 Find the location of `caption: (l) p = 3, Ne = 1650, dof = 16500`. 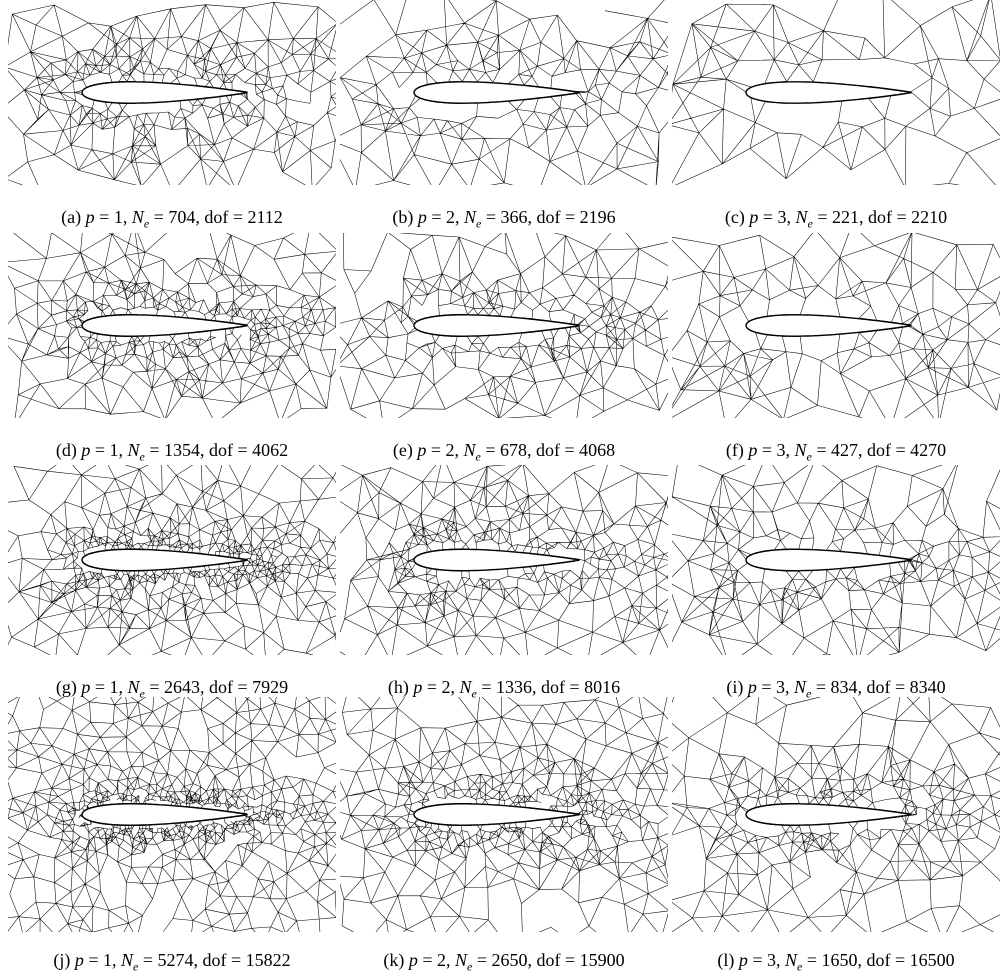

caption: (l) p = 3, Ne = 1650, dof = 16500 is located at coordinates (836, 962).